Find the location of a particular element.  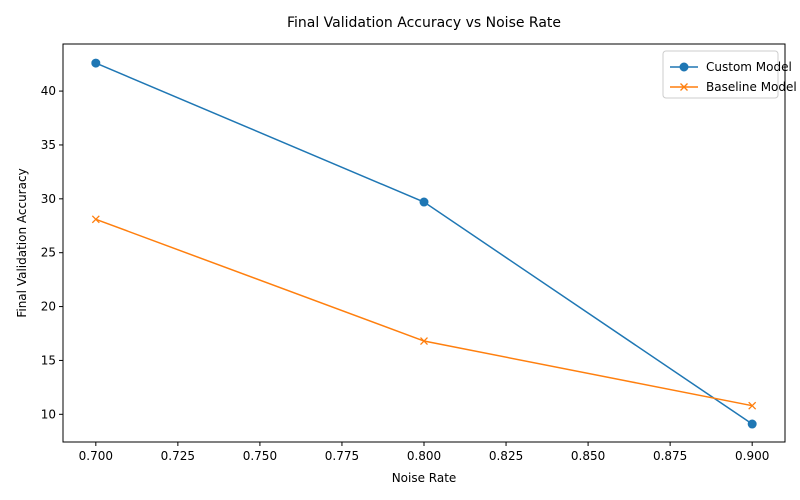

x-tick-label: 0.900 is located at coordinates (752, 456).